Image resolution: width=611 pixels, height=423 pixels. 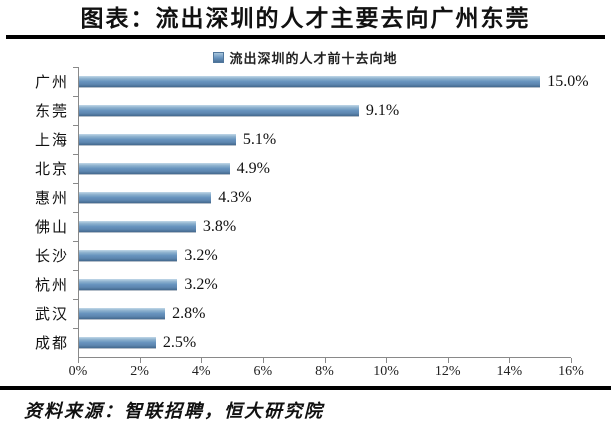 What do you see at coordinates (219, 57) in the screenshot?
I see `legend-swatch-icon` at bounding box center [219, 57].